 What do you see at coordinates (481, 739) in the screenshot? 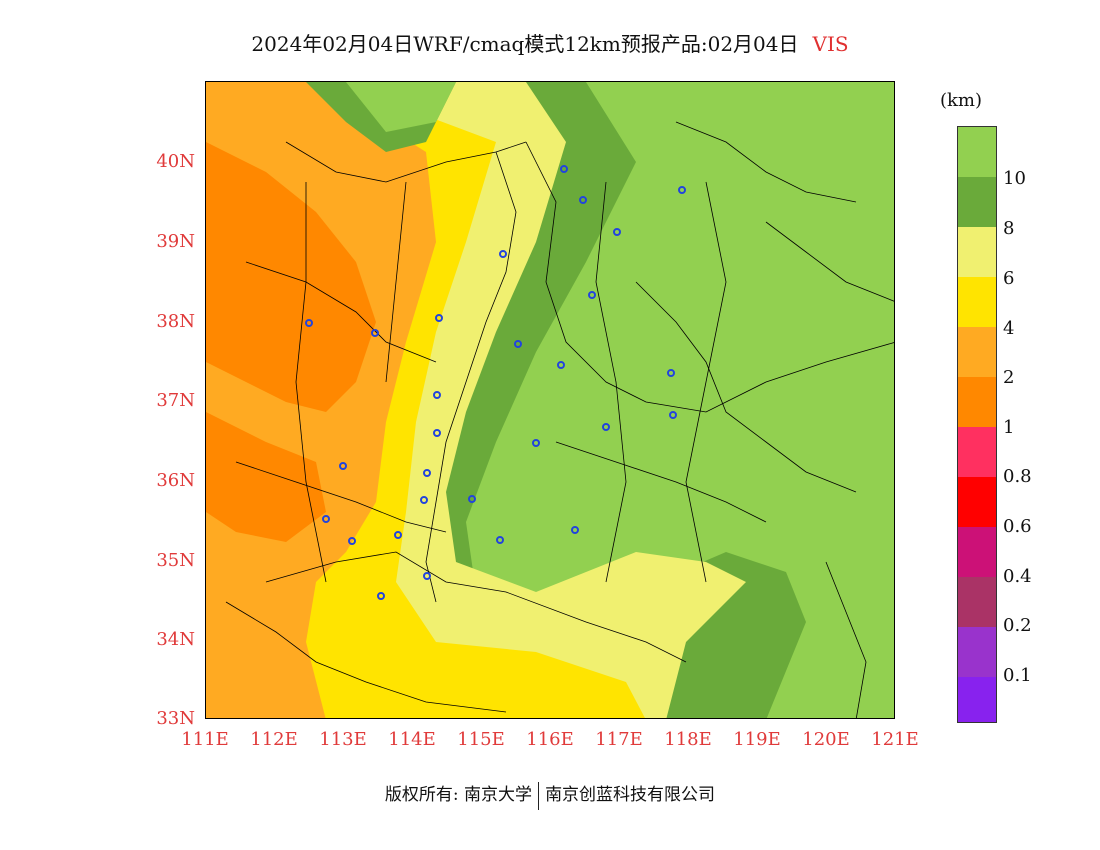
I see `lon-label-115e: 115E` at bounding box center [481, 739].